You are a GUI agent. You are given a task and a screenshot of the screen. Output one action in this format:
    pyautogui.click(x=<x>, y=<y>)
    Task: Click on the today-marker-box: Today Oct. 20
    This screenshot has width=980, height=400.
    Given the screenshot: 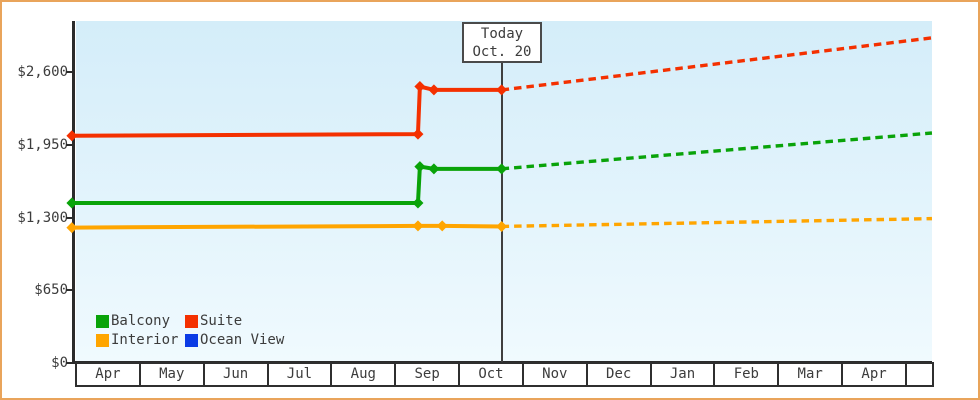 What is the action you would take?
    pyautogui.click(x=502, y=42)
    